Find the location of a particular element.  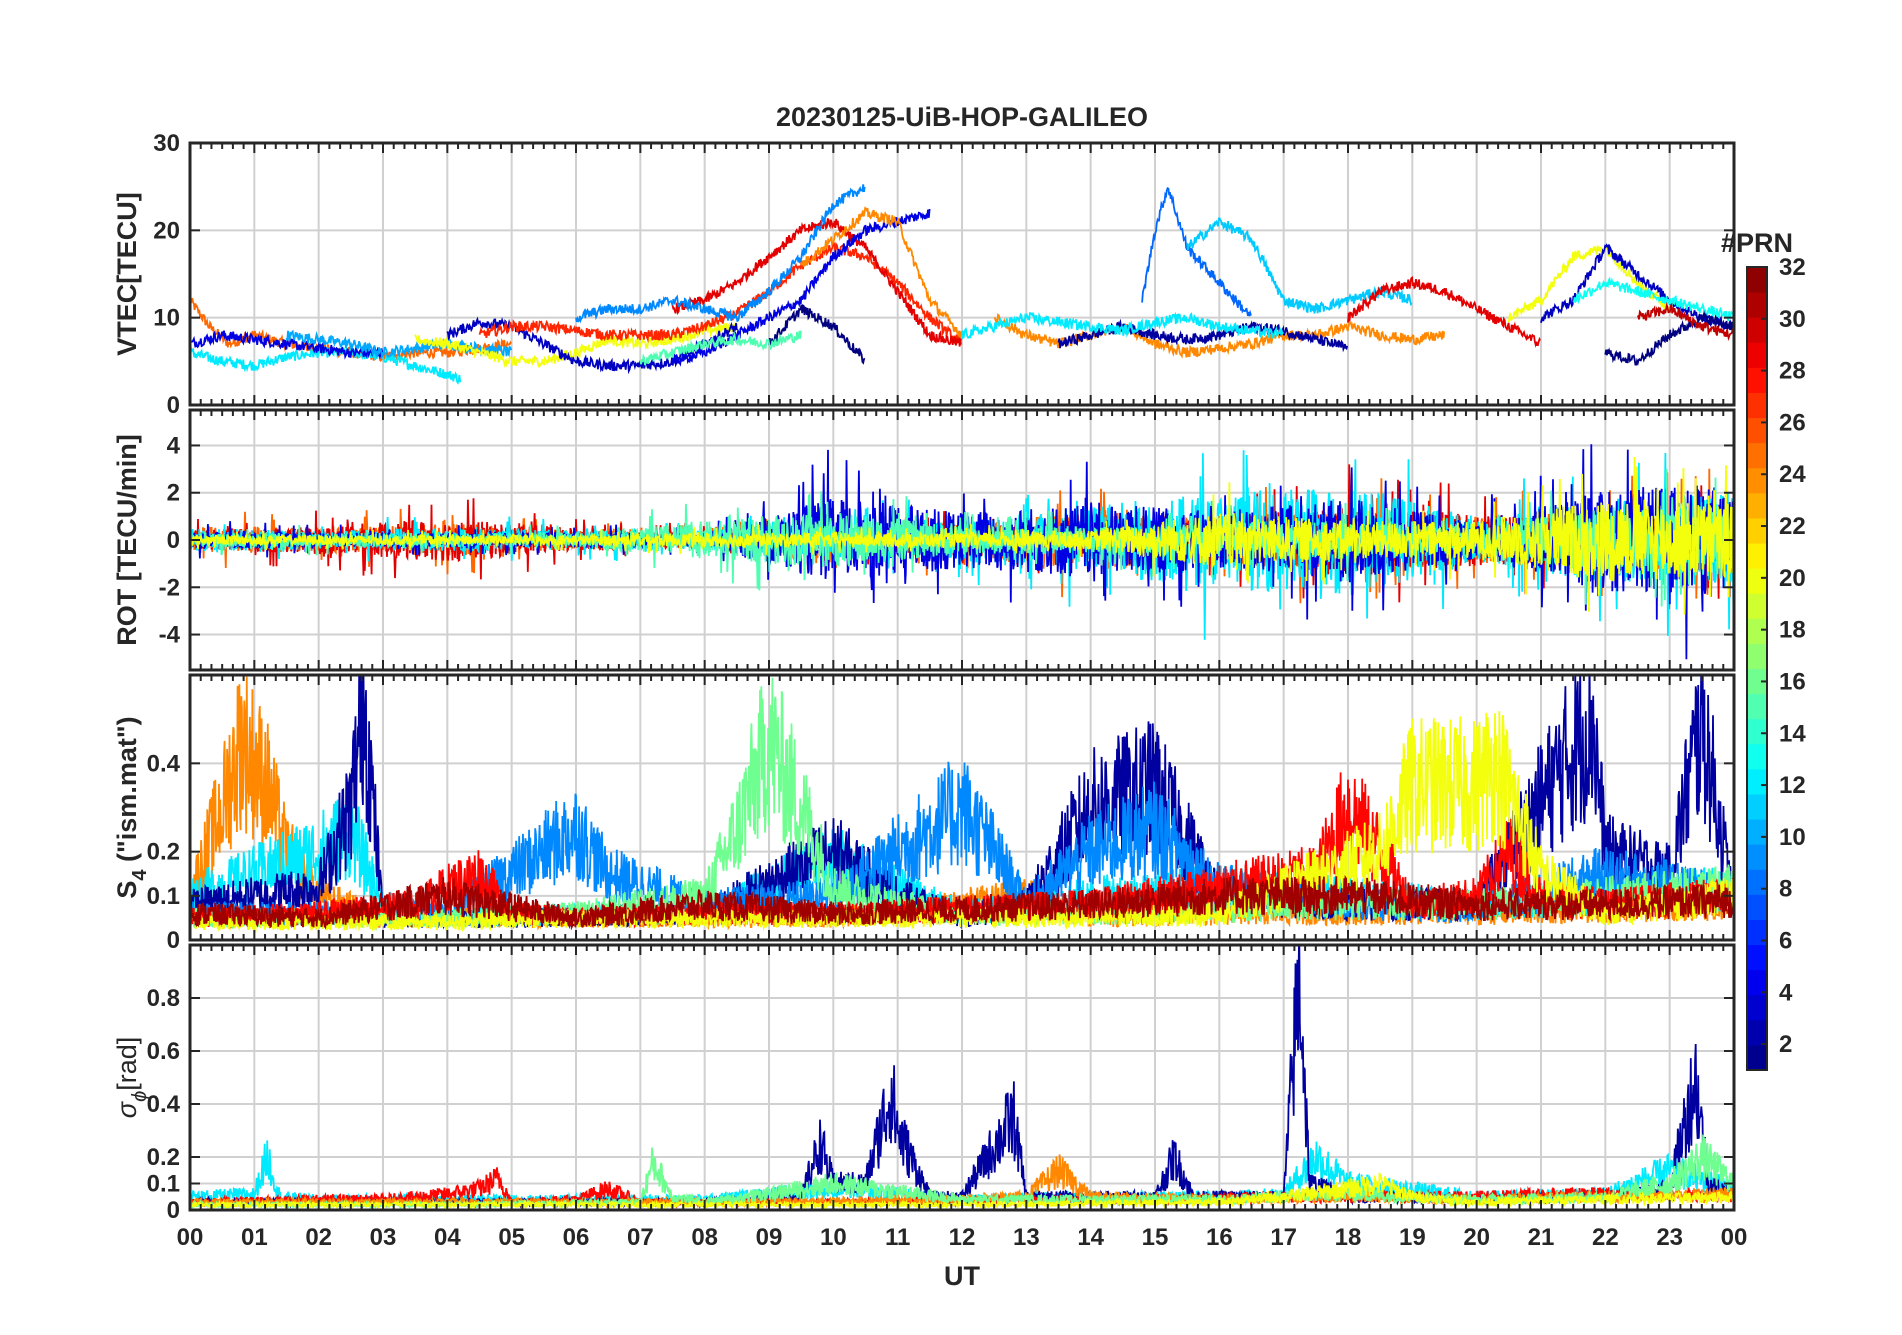

colorbar-tick-label: 30 is located at coordinates (1792, 319).